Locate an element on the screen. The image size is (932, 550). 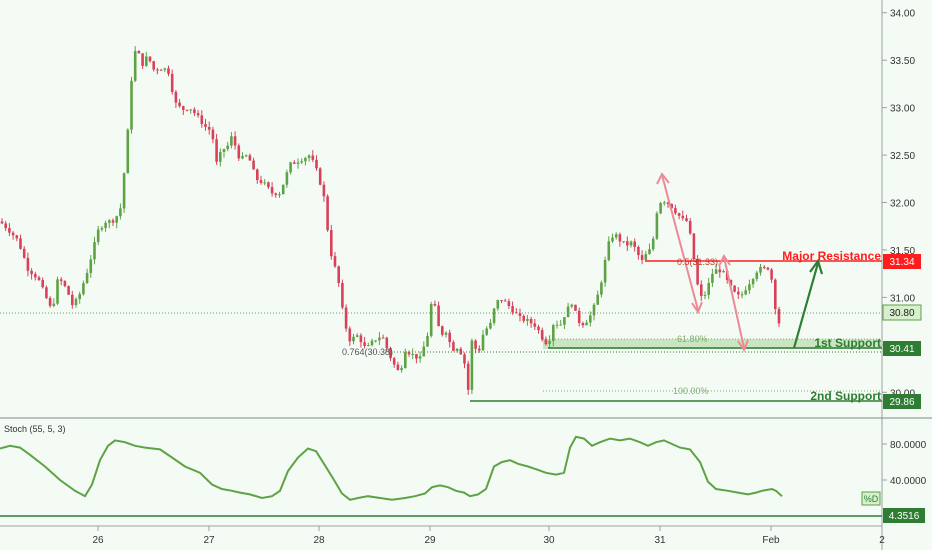
projection-arrow is located at coordinates (808, 303).